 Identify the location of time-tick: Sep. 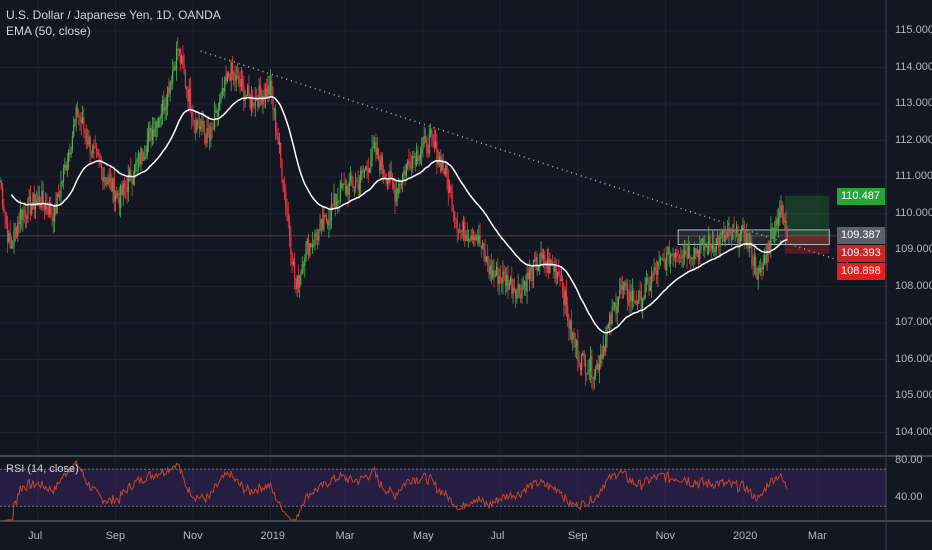
(577, 536).